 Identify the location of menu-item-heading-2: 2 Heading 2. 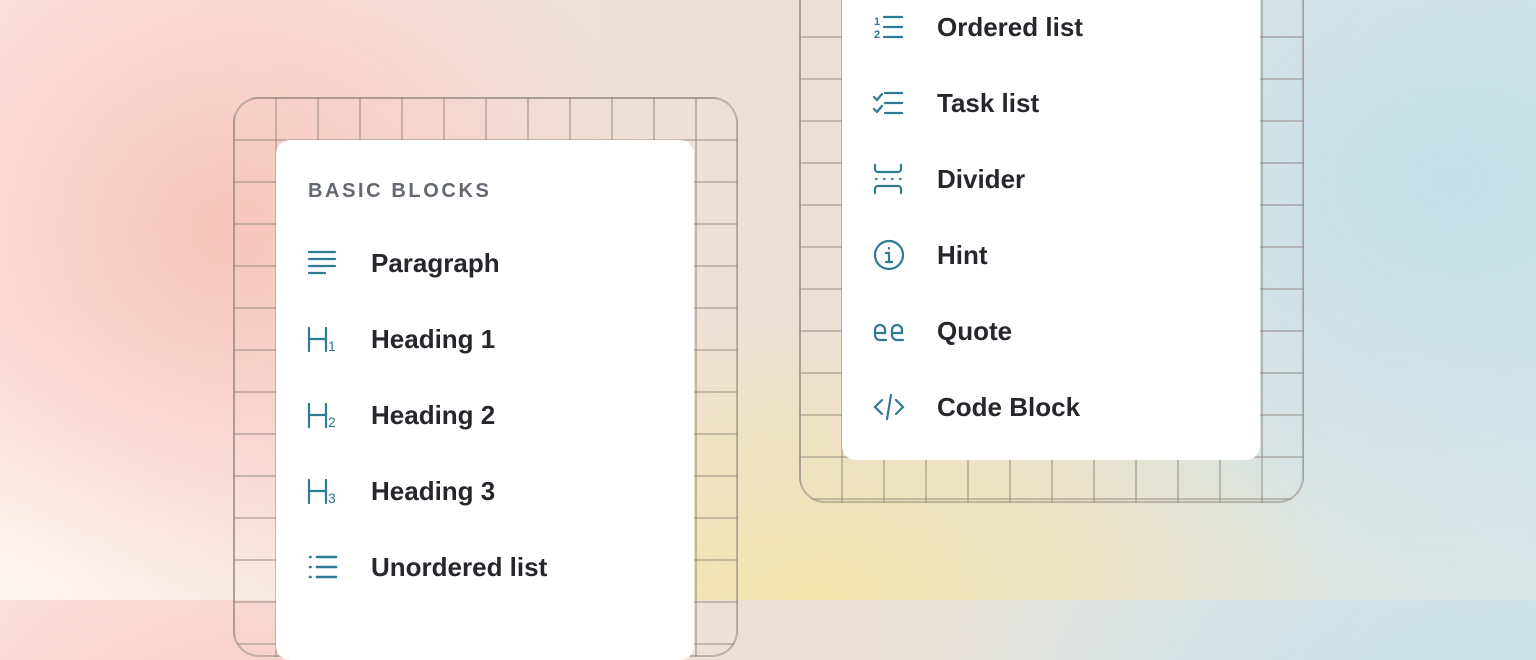
(486, 415).